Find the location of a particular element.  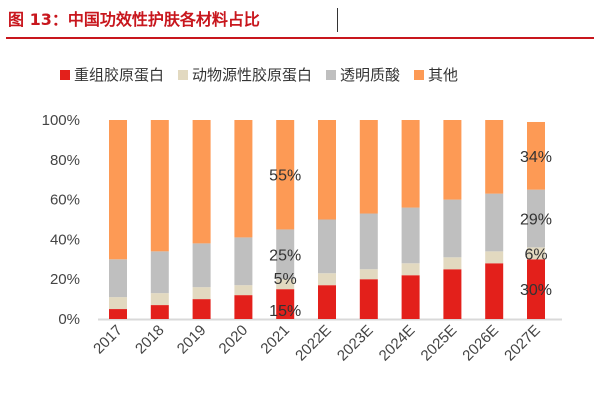

data-label: 25% is located at coordinates (285, 255).